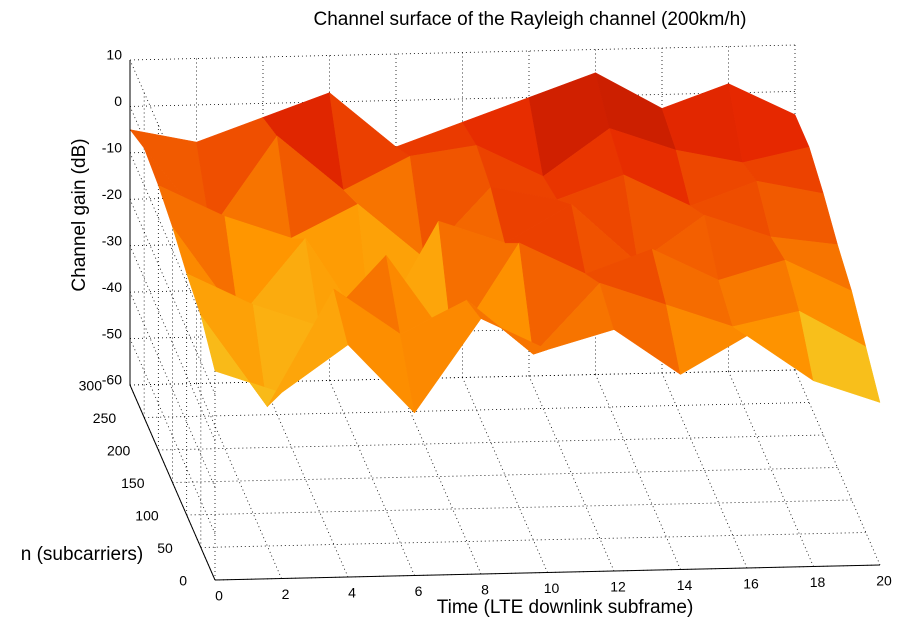  Describe the element at coordinates (105, 418) in the screenshot. I see `y-tick-label: 250` at that location.